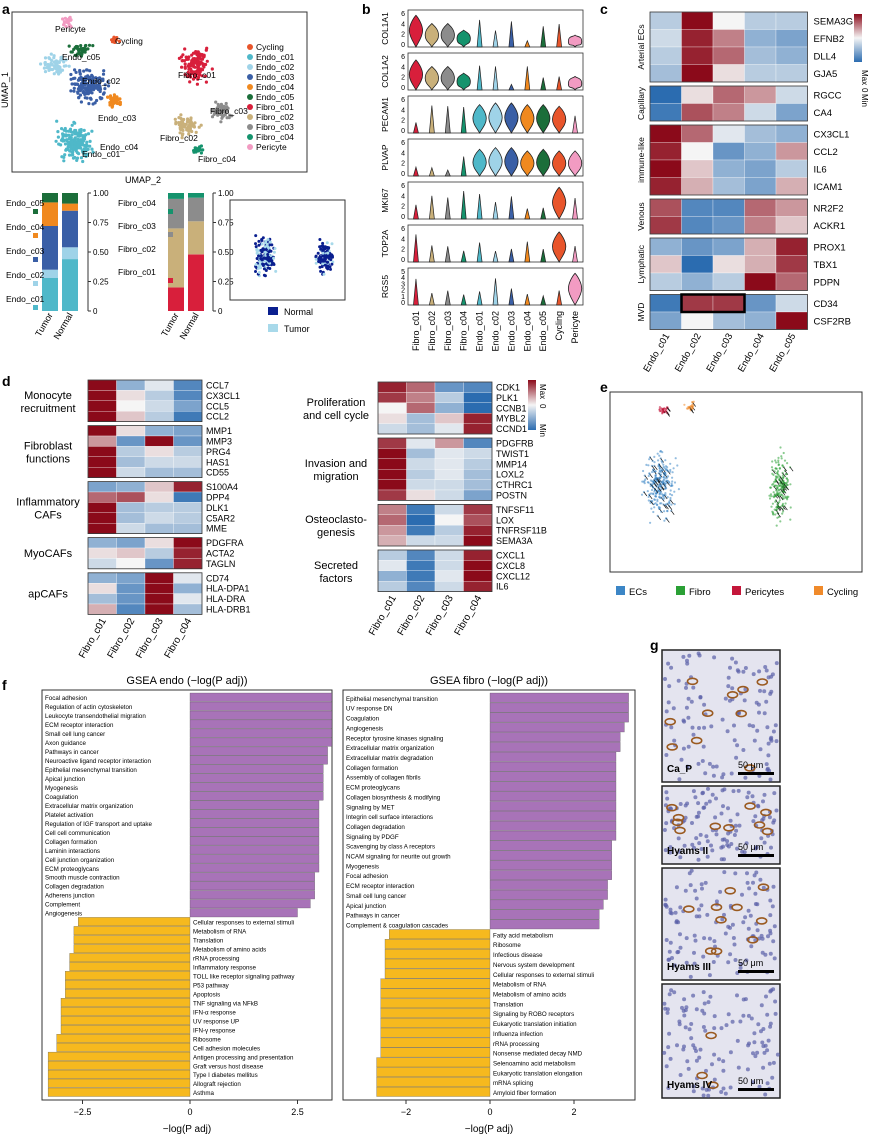  Describe the element at coordinates (220, 311) in the screenshot. I see `y-tick-label: 0` at that location.